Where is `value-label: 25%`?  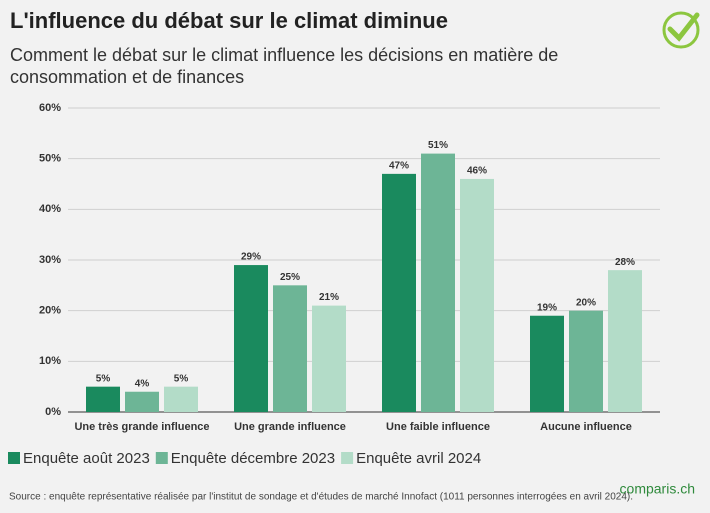 value-label: 25% is located at coordinates (290, 277).